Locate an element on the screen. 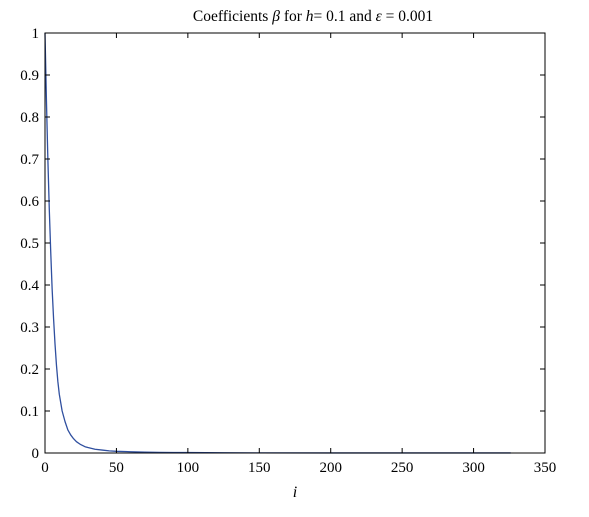  y-tick-label: 0.6 is located at coordinates (29, 202).